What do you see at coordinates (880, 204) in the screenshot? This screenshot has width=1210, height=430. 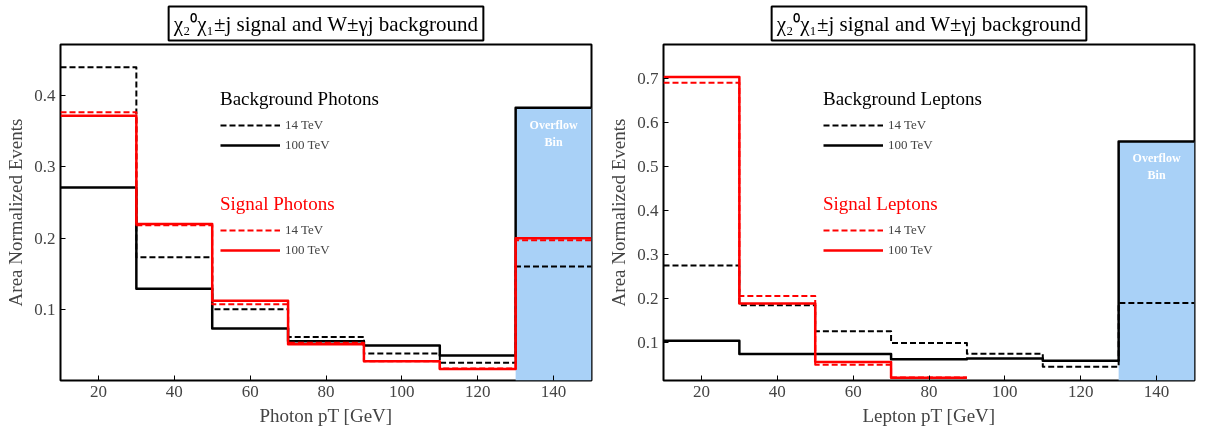 I see `annotation: Signal Leptons` at bounding box center [880, 204].